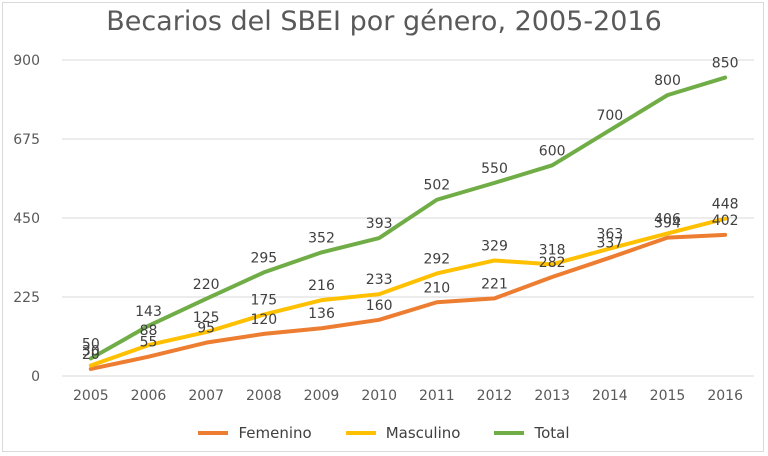 This screenshot has height=456, width=768. What do you see at coordinates (552, 433) in the screenshot?
I see `legend-label-total: Total` at bounding box center [552, 433].